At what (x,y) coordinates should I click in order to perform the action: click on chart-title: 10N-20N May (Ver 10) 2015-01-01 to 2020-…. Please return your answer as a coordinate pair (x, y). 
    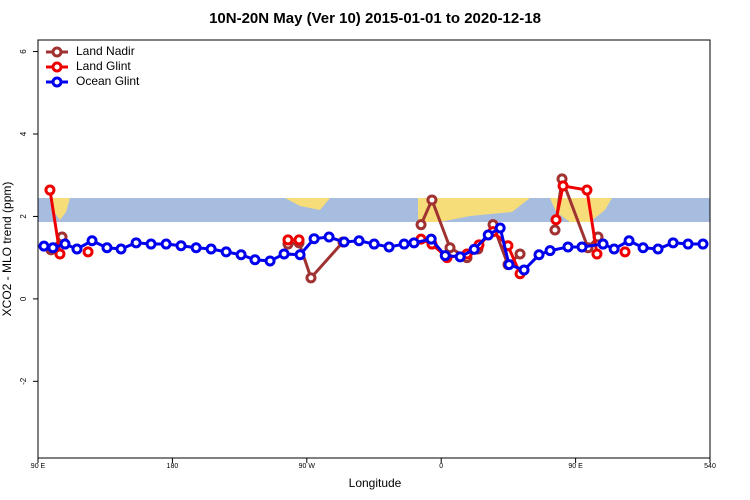
    Looking at the image, I should click on (375, 18).